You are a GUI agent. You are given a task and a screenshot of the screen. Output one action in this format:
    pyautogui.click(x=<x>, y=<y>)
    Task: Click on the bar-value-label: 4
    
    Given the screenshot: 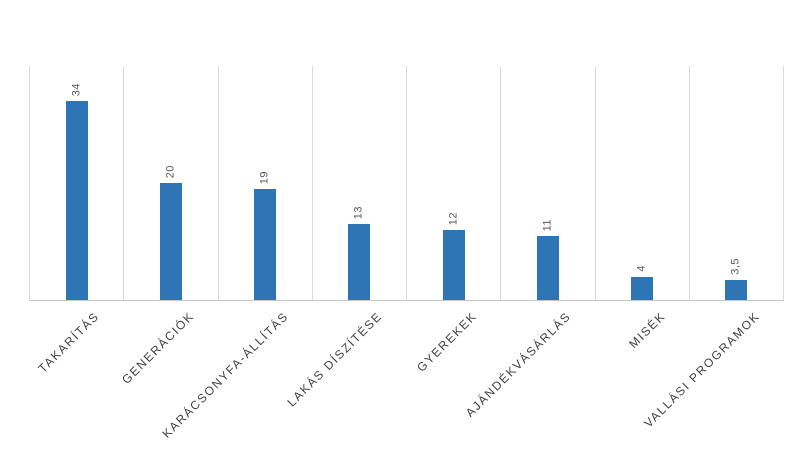 What is the action you would take?
    pyautogui.click(x=641, y=268)
    